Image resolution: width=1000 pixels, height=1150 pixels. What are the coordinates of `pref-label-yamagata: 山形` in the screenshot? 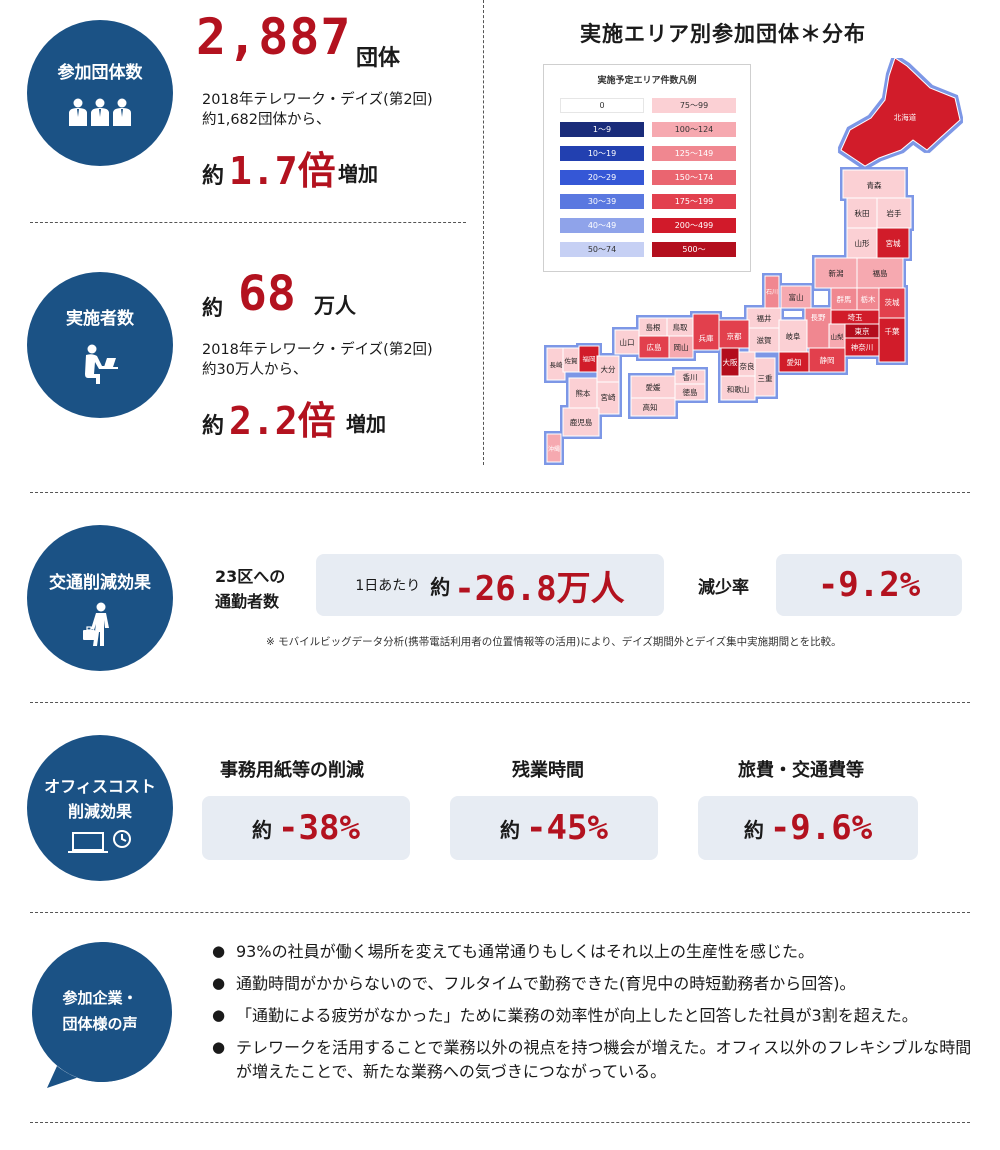 It's located at (862, 243).